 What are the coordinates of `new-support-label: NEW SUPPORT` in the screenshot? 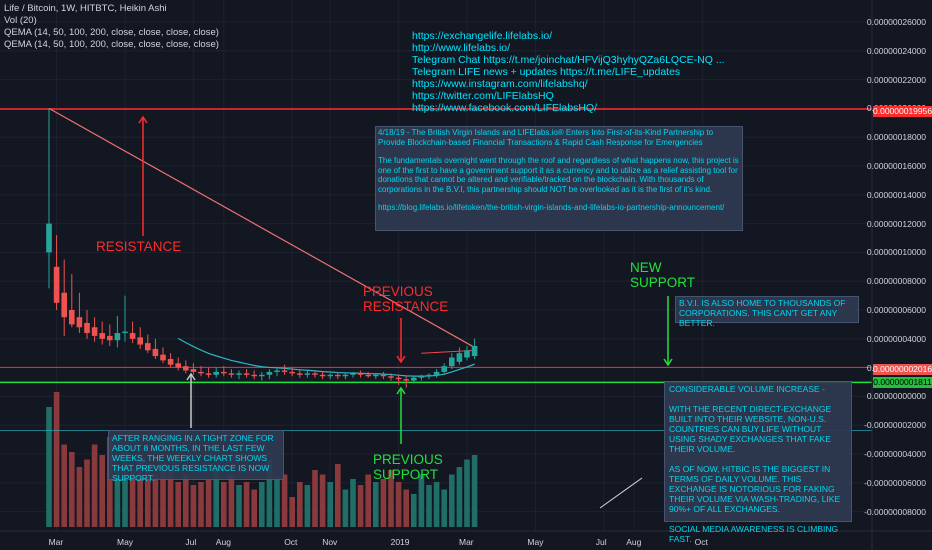 It's located at (663, 275).